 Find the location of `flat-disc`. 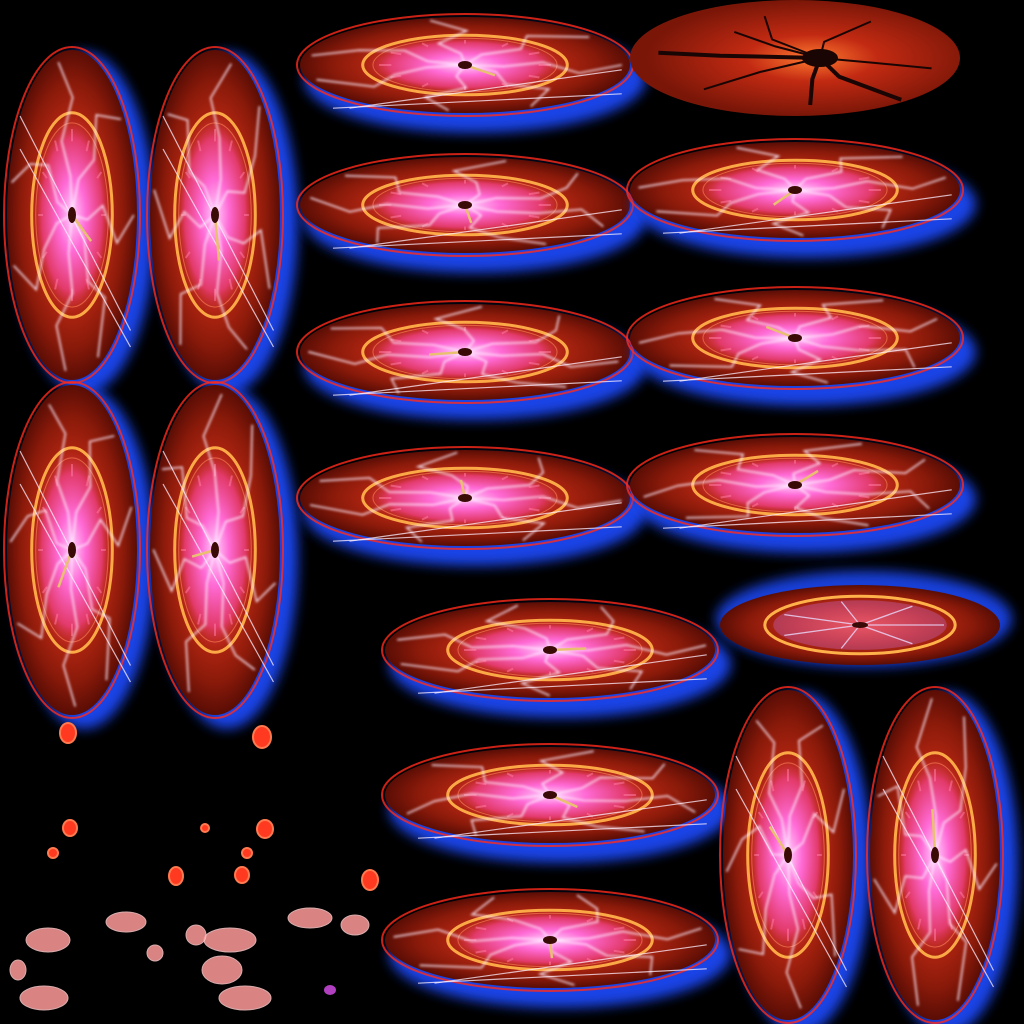

flat-disc is located at coordinates (864, 619).